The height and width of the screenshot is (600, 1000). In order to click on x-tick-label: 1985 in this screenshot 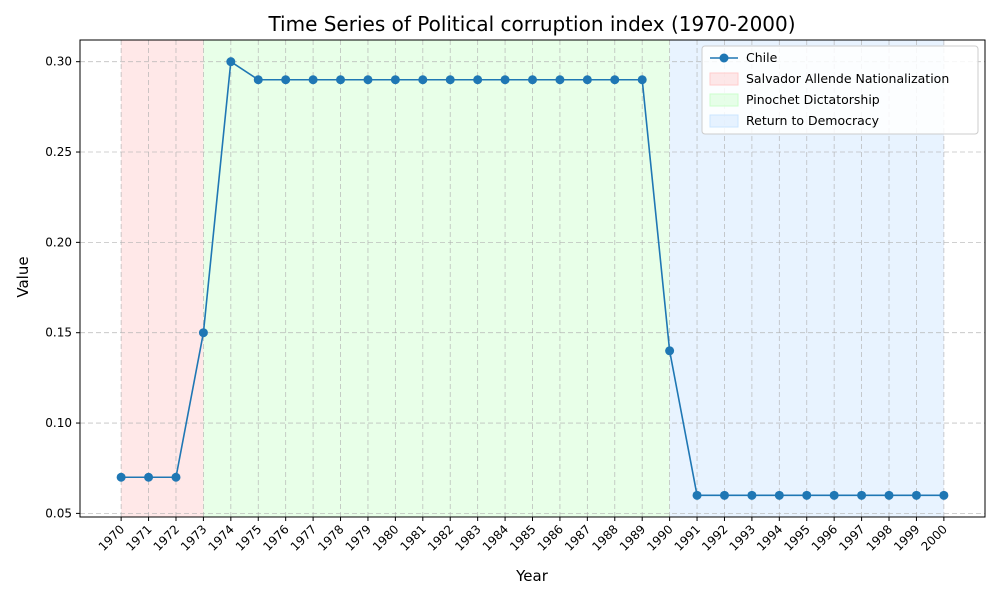, I will do `click(522, 537)`.